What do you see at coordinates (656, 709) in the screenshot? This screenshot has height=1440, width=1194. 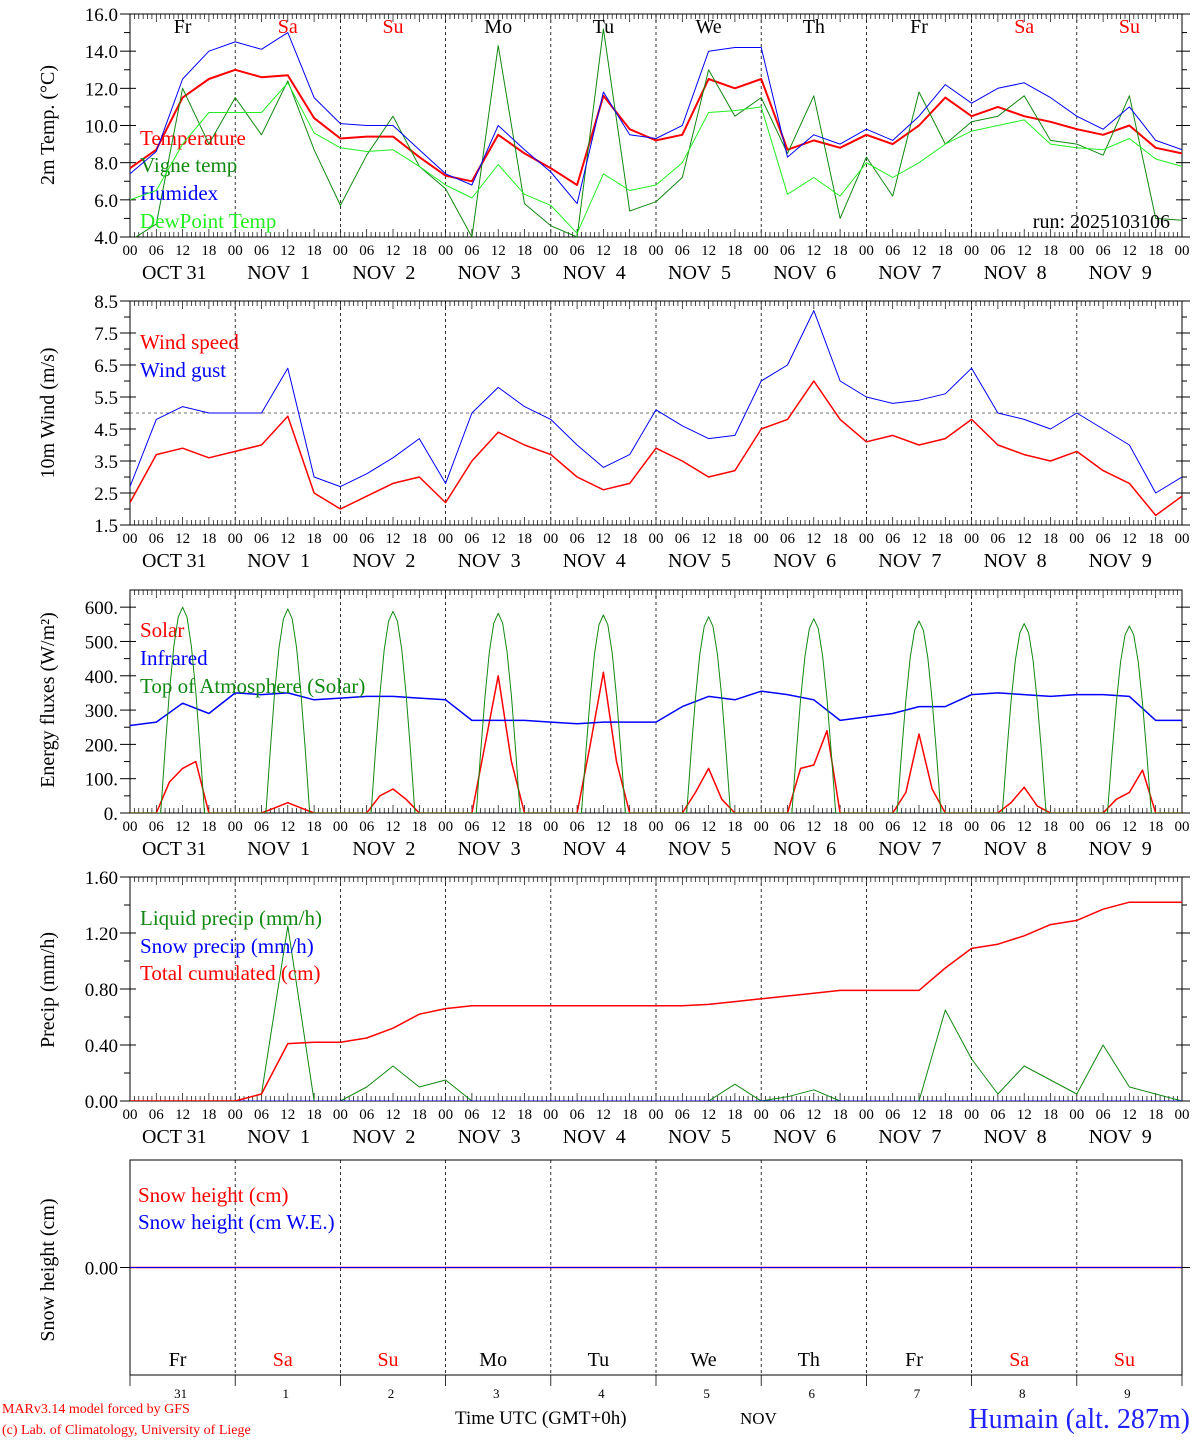 I see `series-line-top-of-atmosphere-solar` at bounding box center [656, 709].